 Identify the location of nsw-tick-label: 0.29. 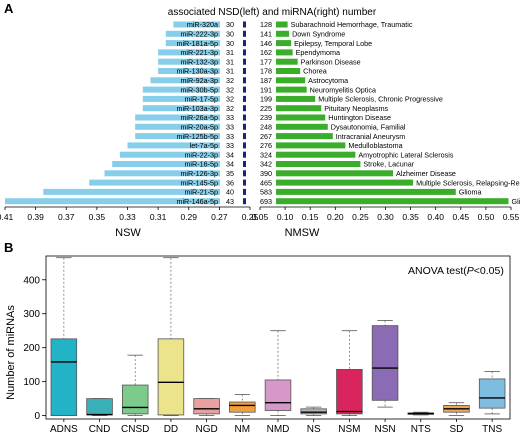
(188, 217).